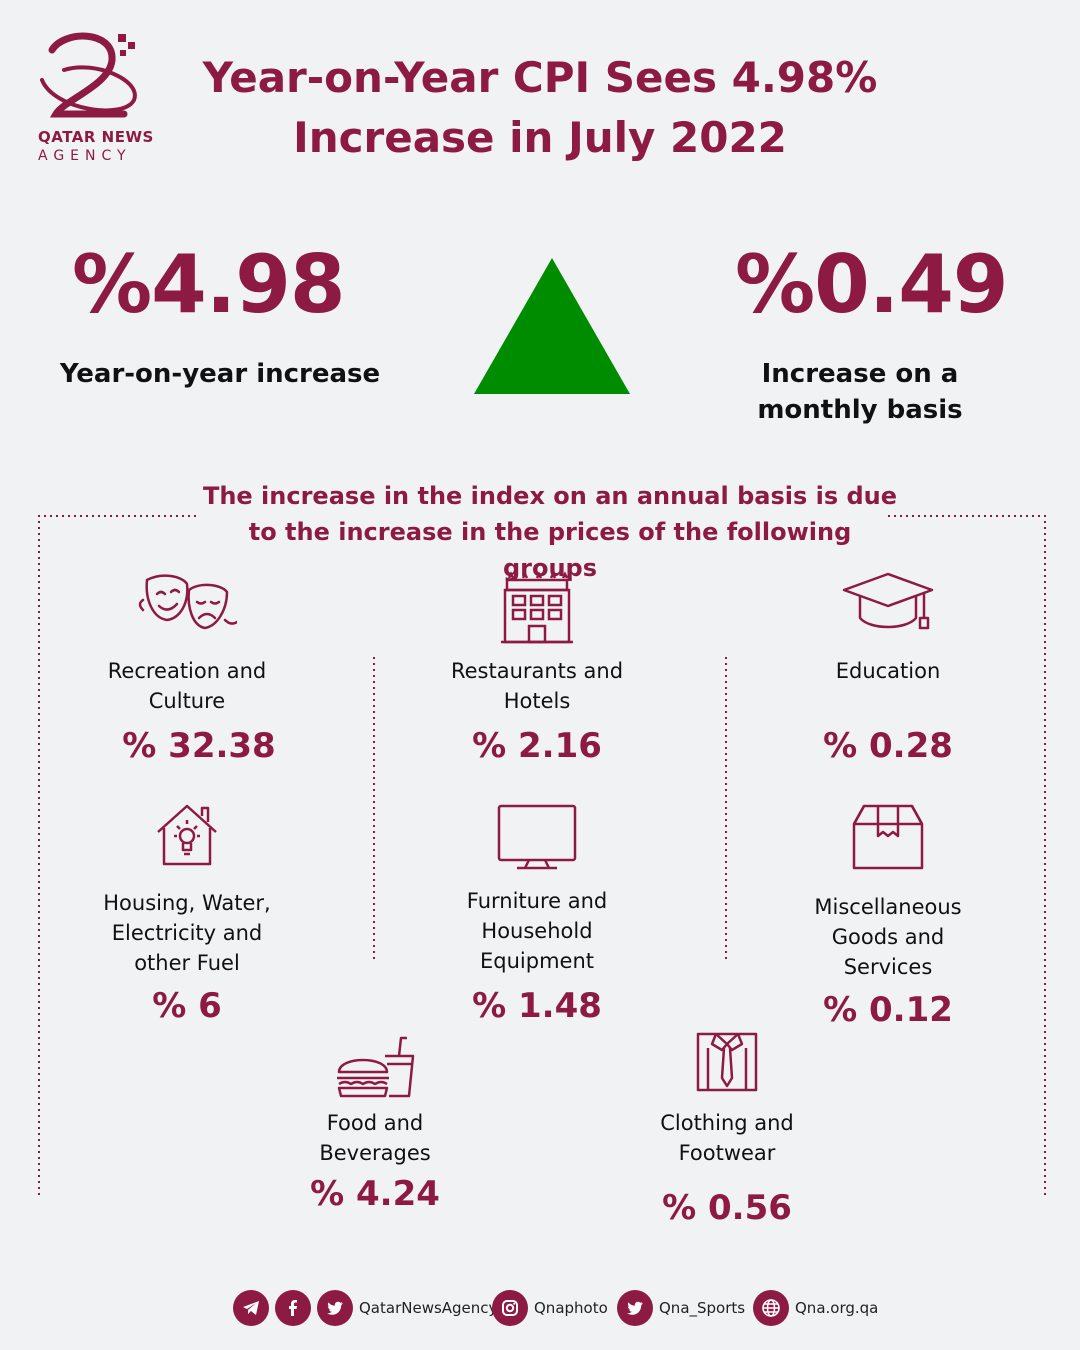  Describe the element at coordinates (375, 1123) in the screenshot. I see `category-name-line: Food and` at that location.